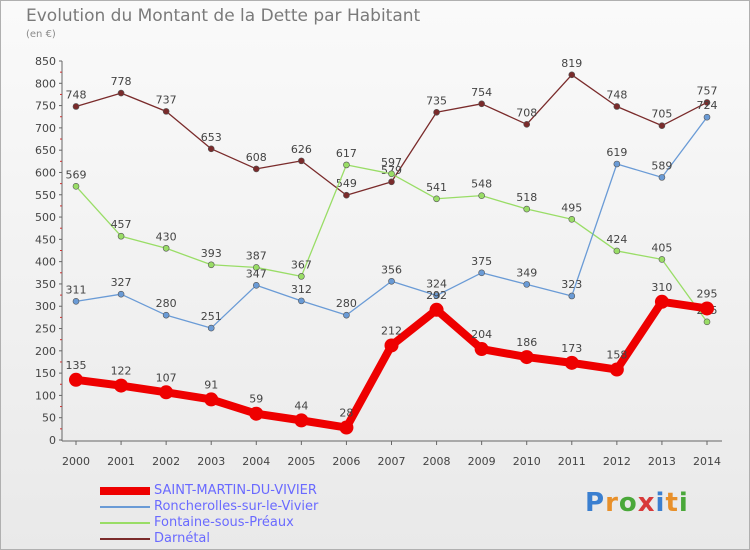  Describe the element at coordinates (436, 187) in the screenshot. I see `data-label: 541` at that location.